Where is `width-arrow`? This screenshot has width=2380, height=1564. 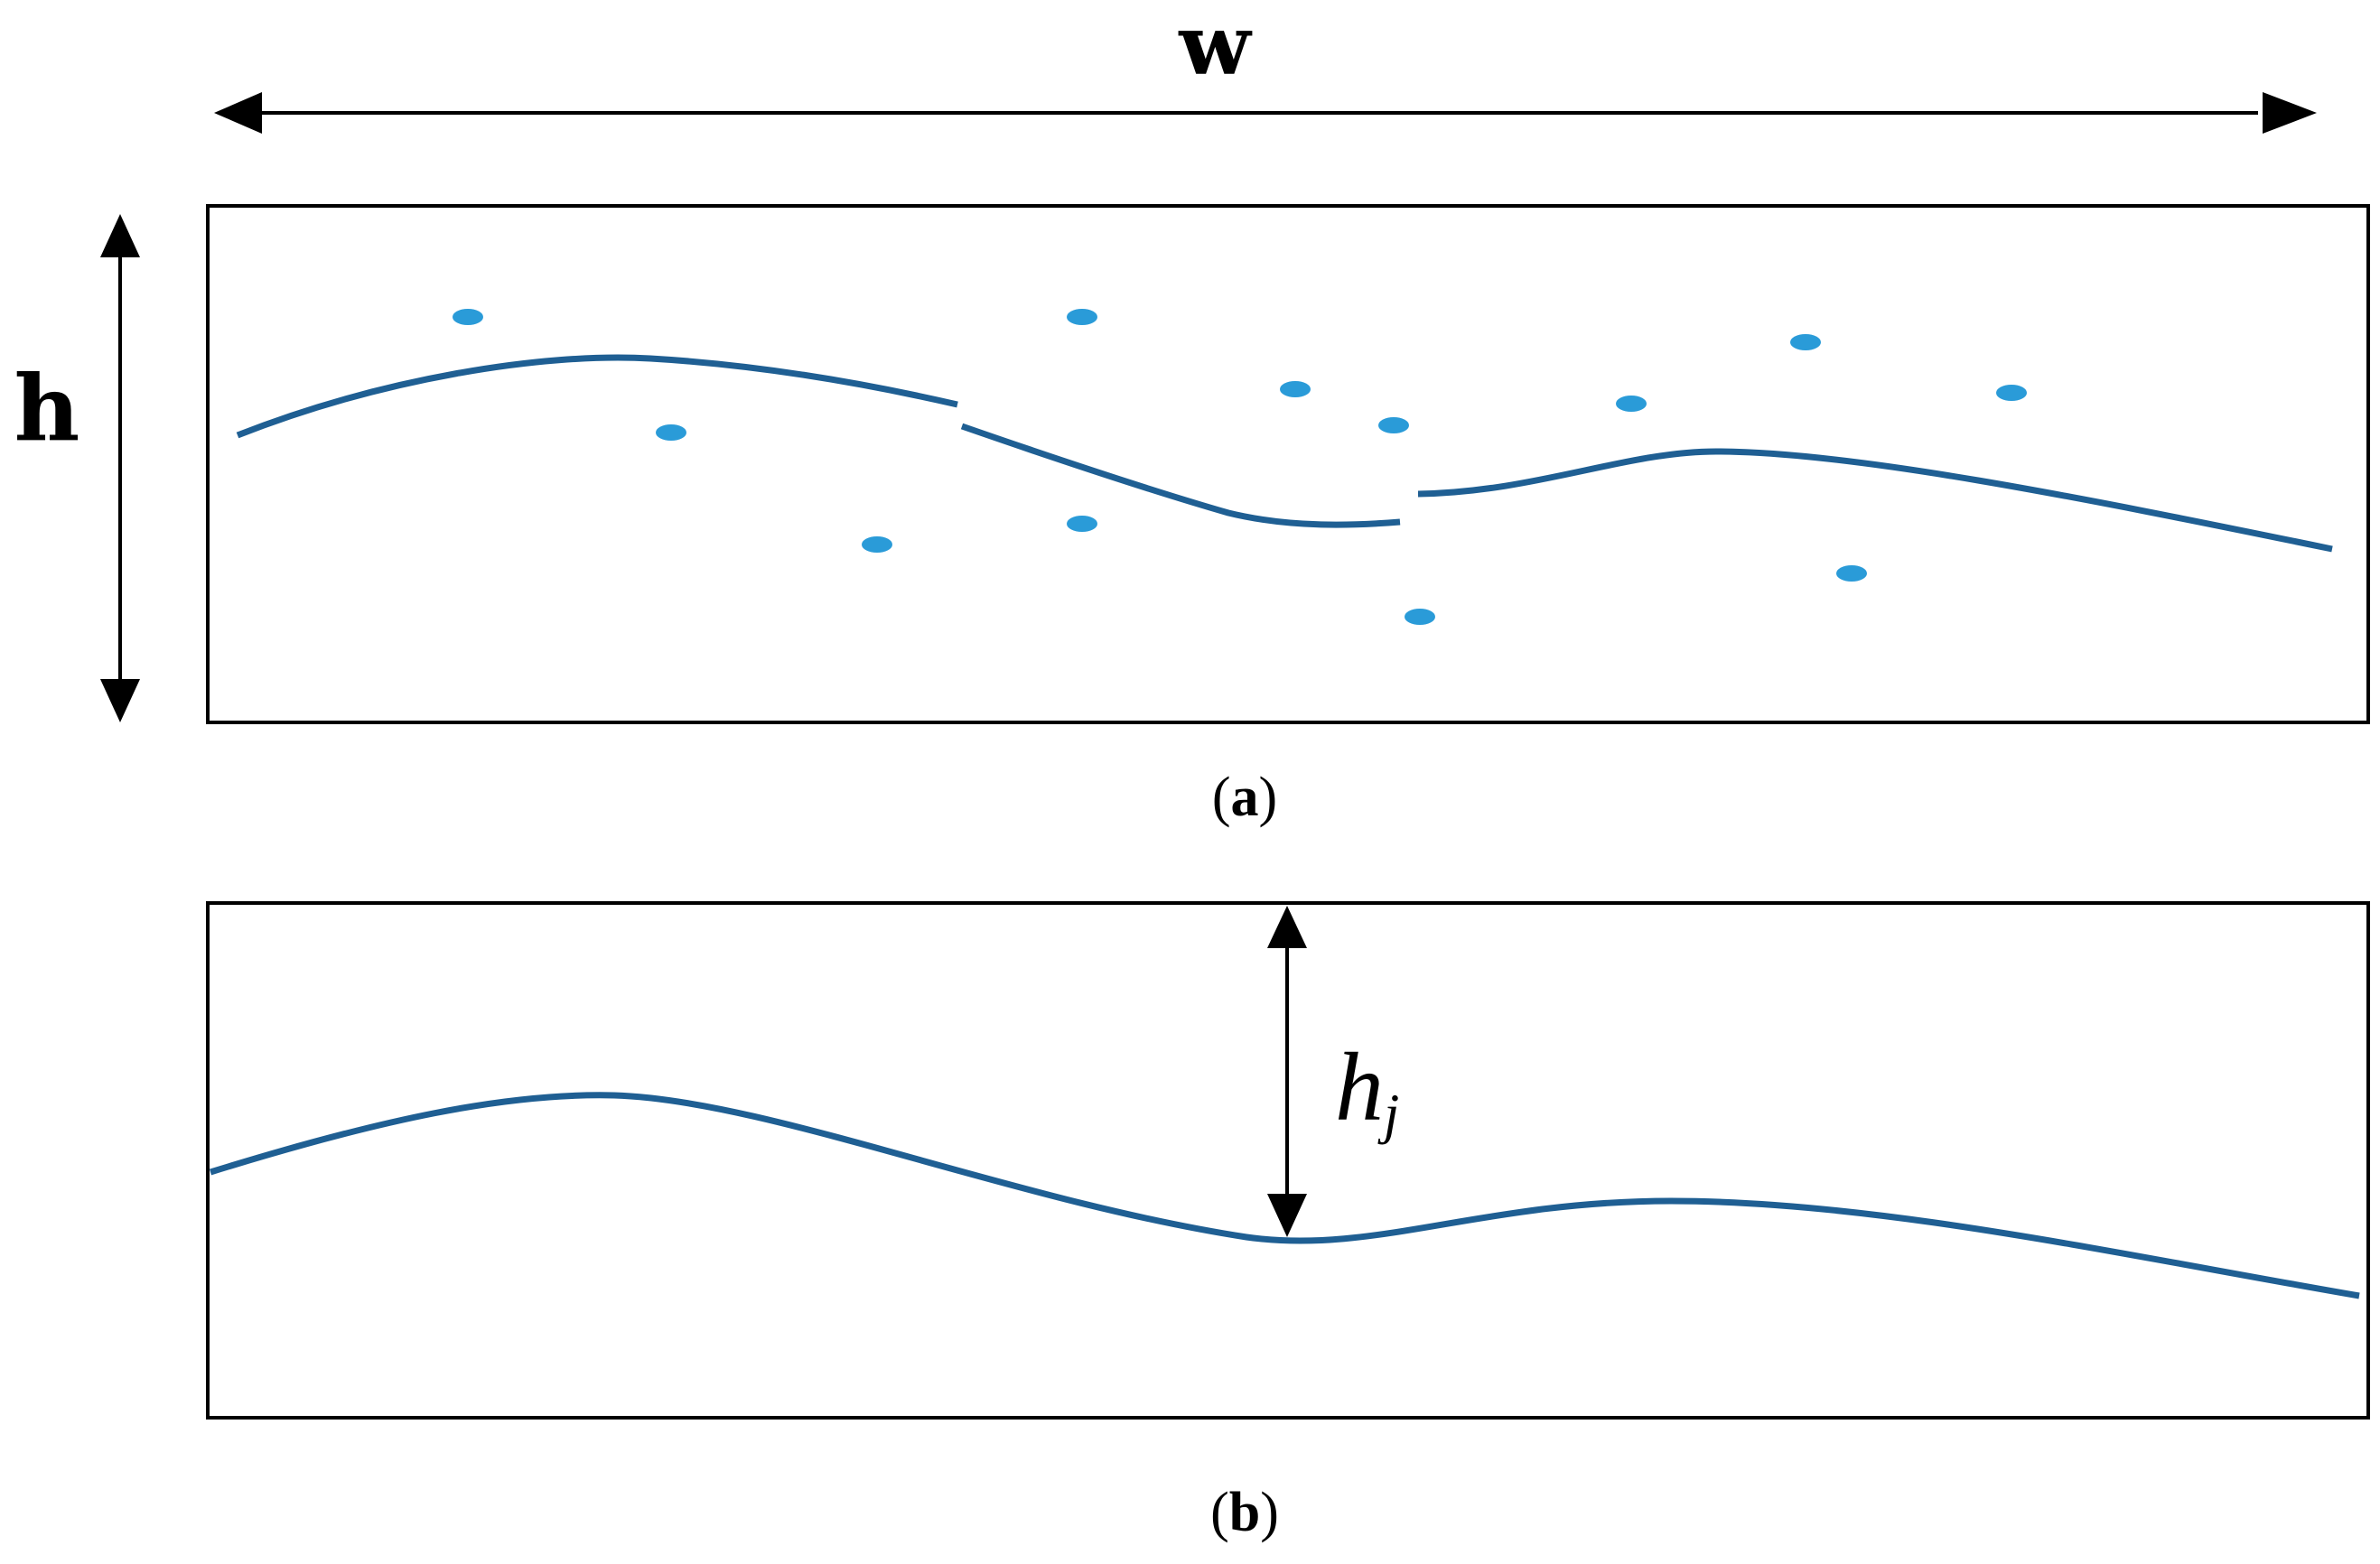
width-arrow is located at coordinates (1265, 113).